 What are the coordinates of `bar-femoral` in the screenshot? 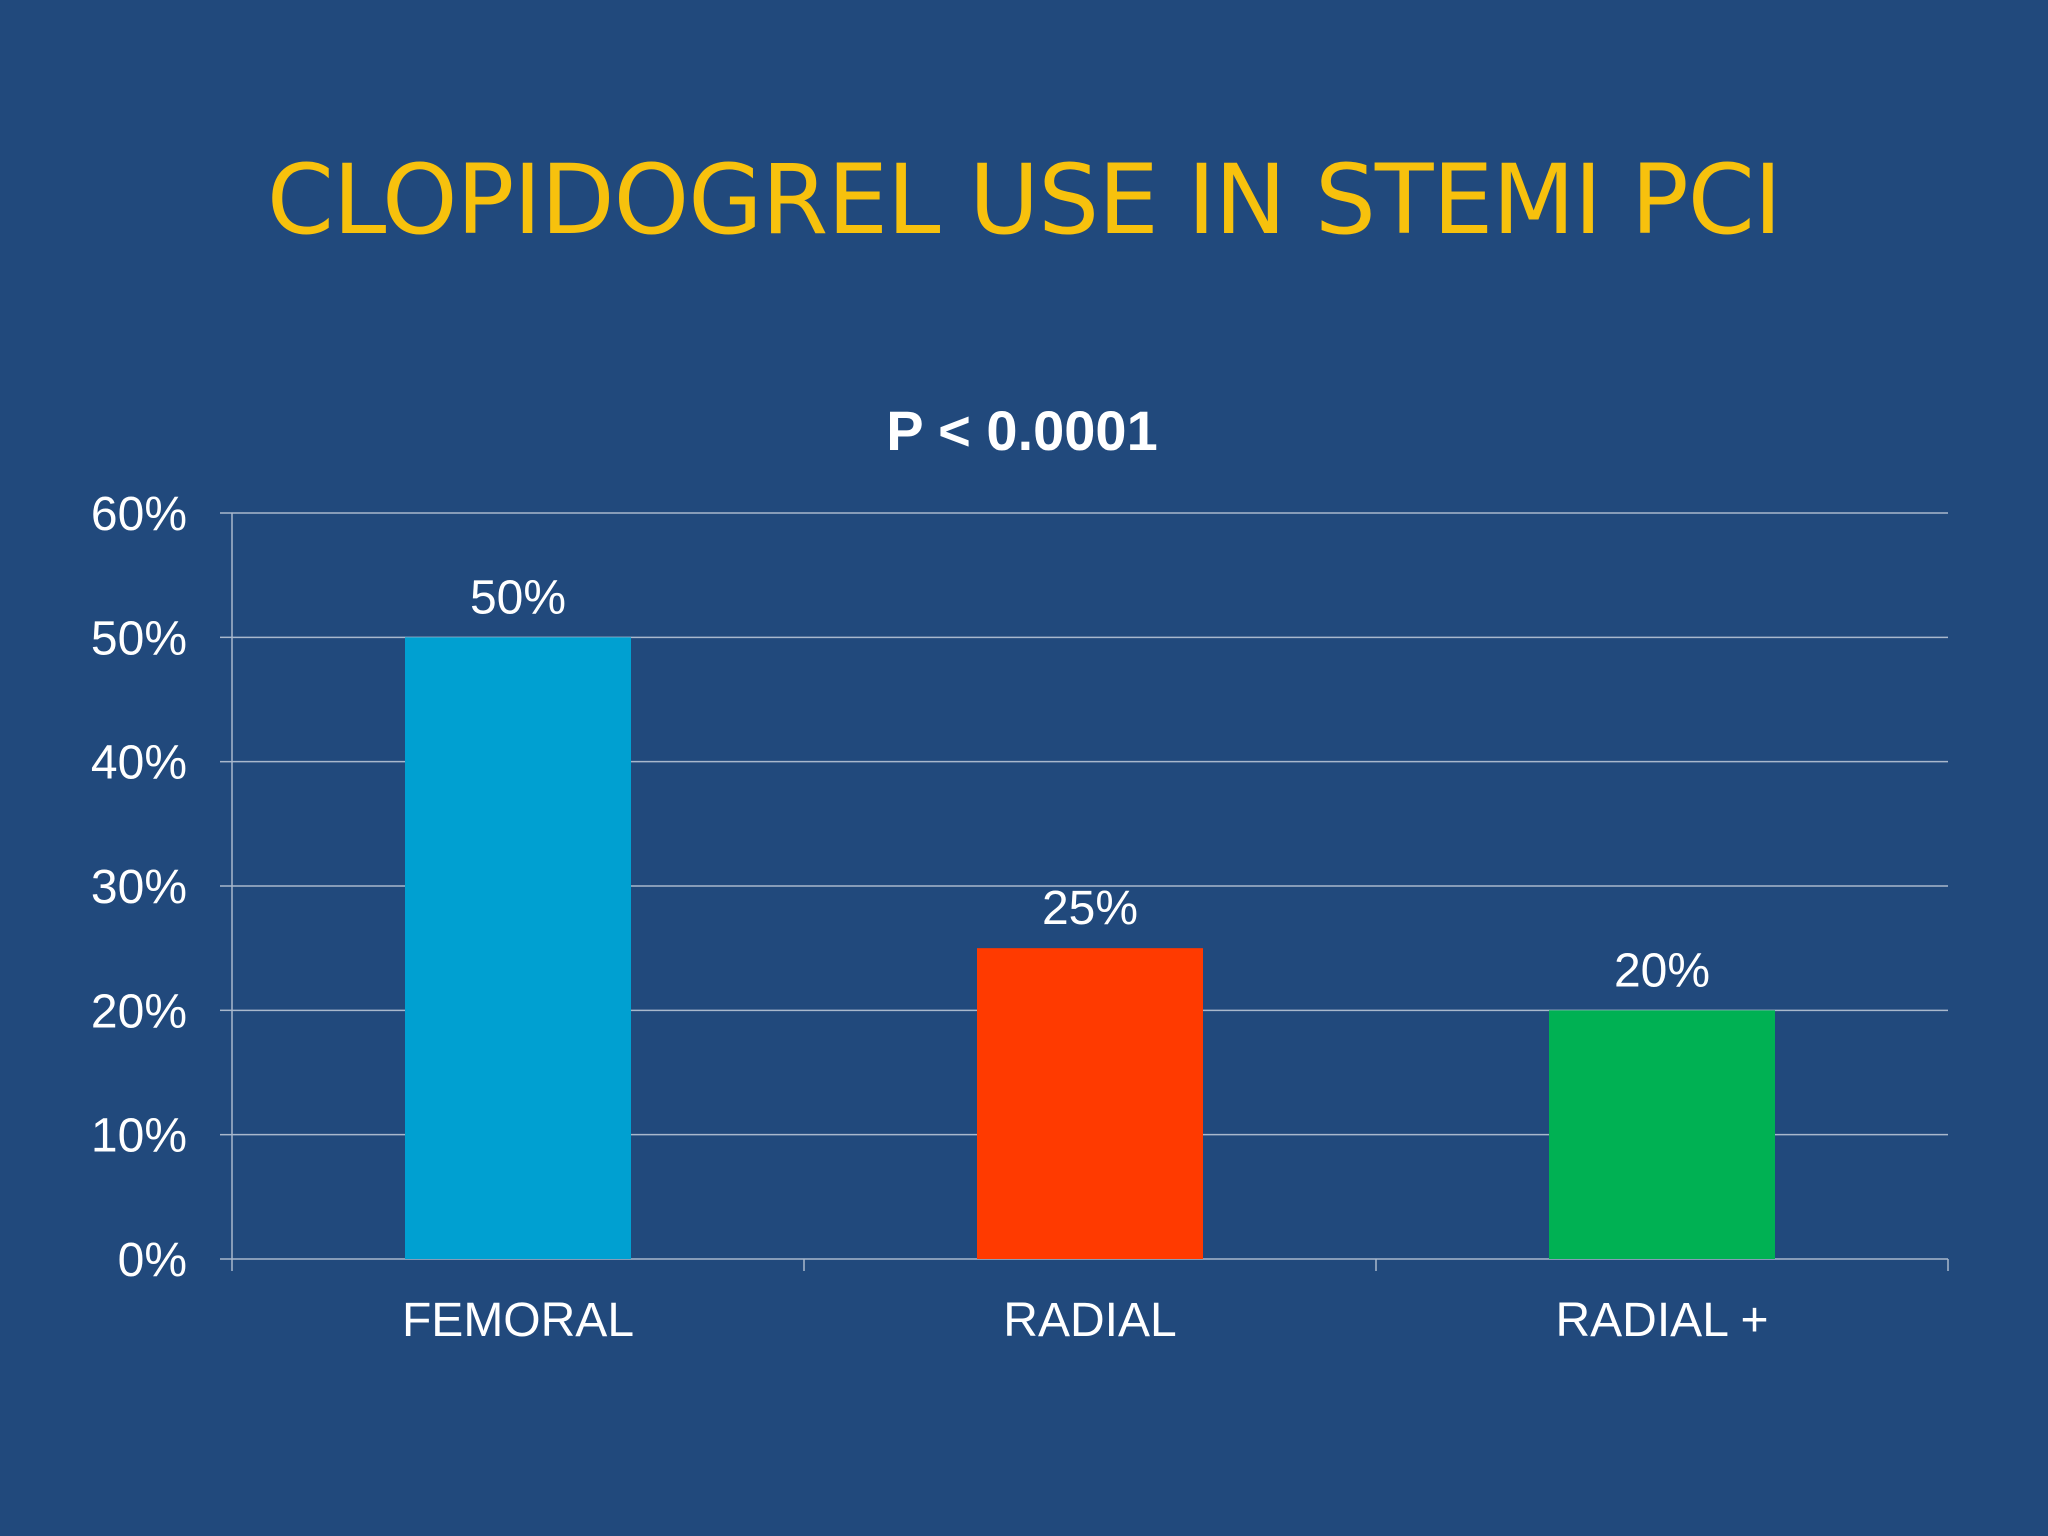 It's located at (518, 948).